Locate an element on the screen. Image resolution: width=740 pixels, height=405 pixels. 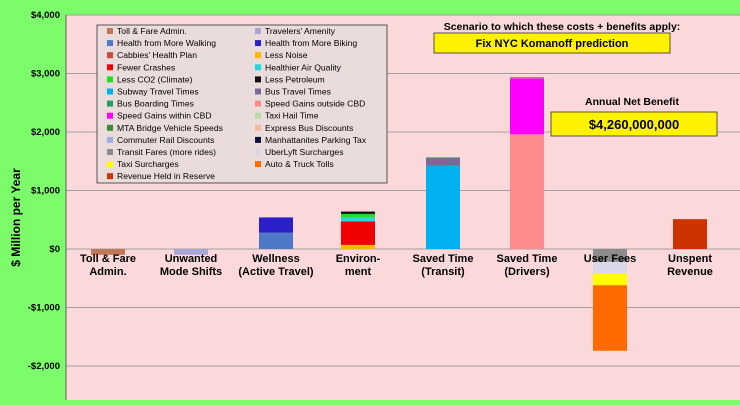
y-tick-label: $1,000 is located at coordinates (45, 191).